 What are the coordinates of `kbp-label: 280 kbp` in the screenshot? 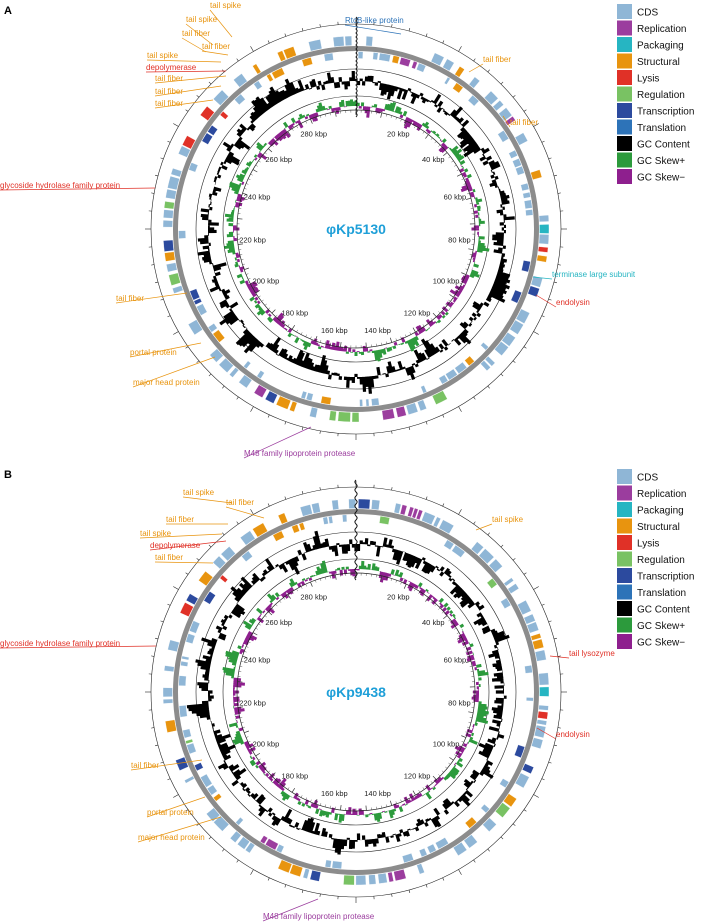 It's located at (313, 596).